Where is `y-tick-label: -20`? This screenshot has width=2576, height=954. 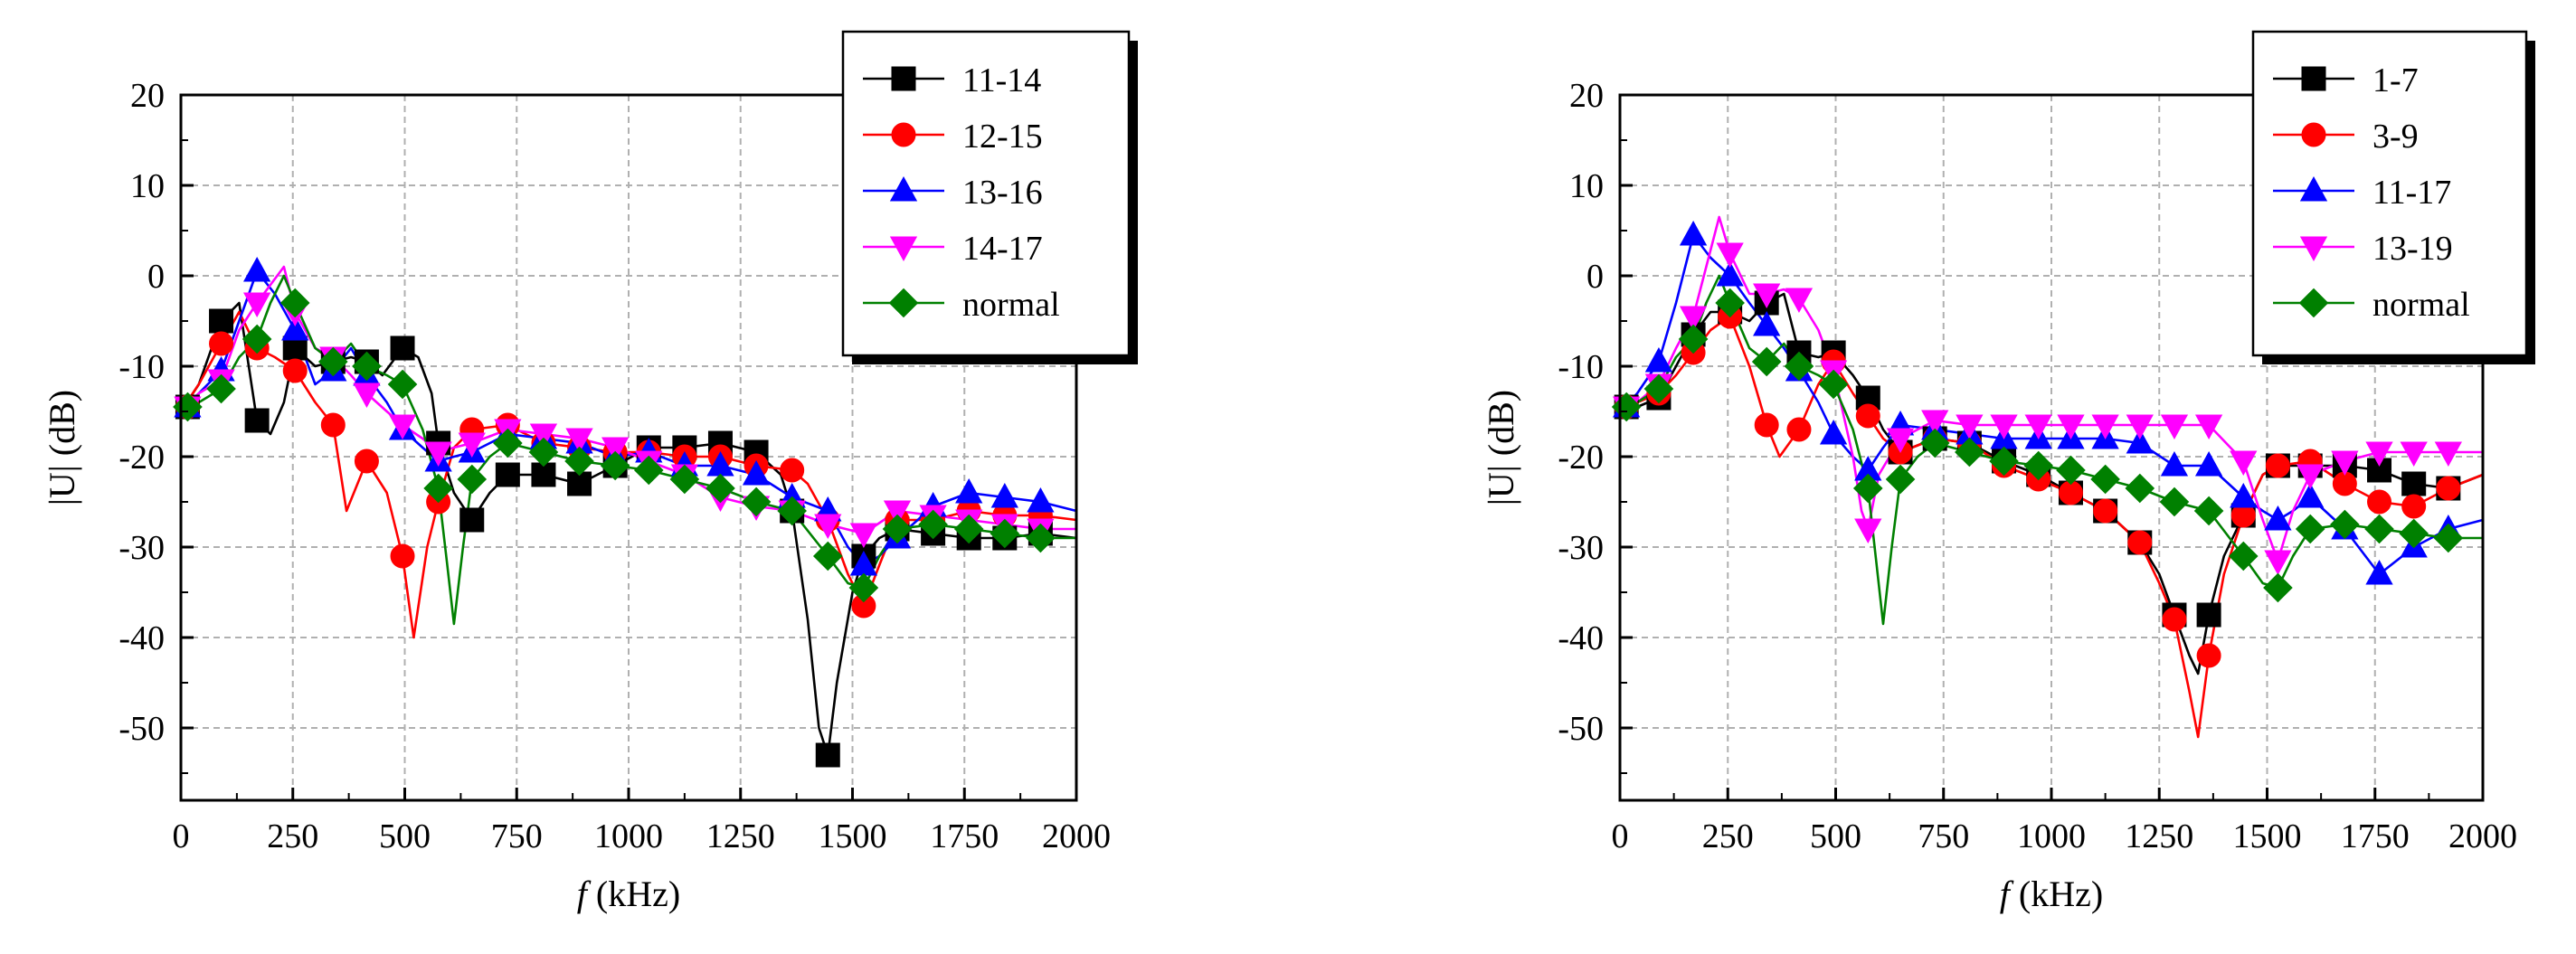 y-tick-label: -20 is located at coordinates (142, 458).